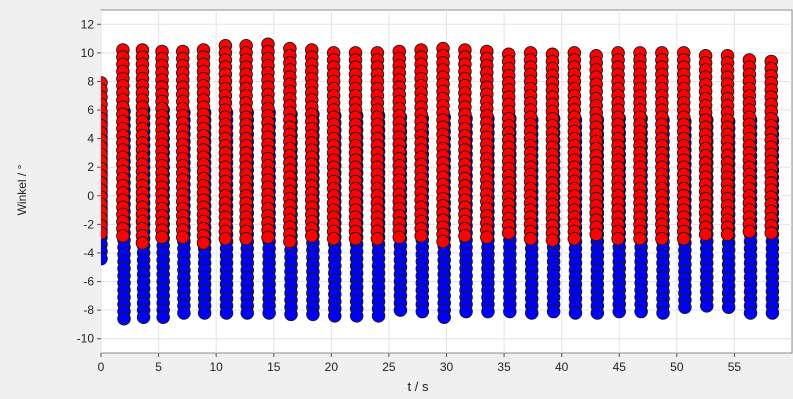  Describe the element at coordinates (274, 367) in the screenshot. I see `x-tick-label: 15` at that location.